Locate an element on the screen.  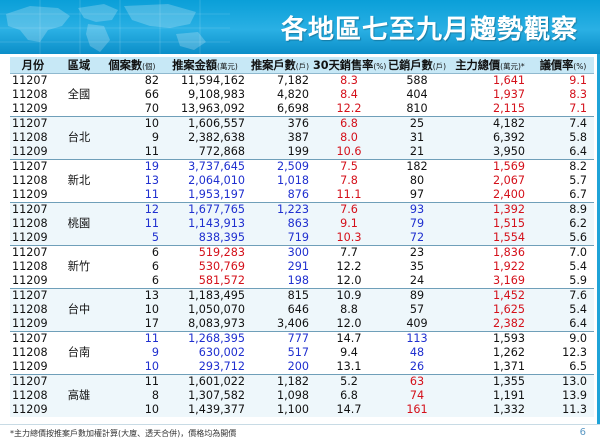
data-cell: 1,922 is located at coordinates (490, 267).